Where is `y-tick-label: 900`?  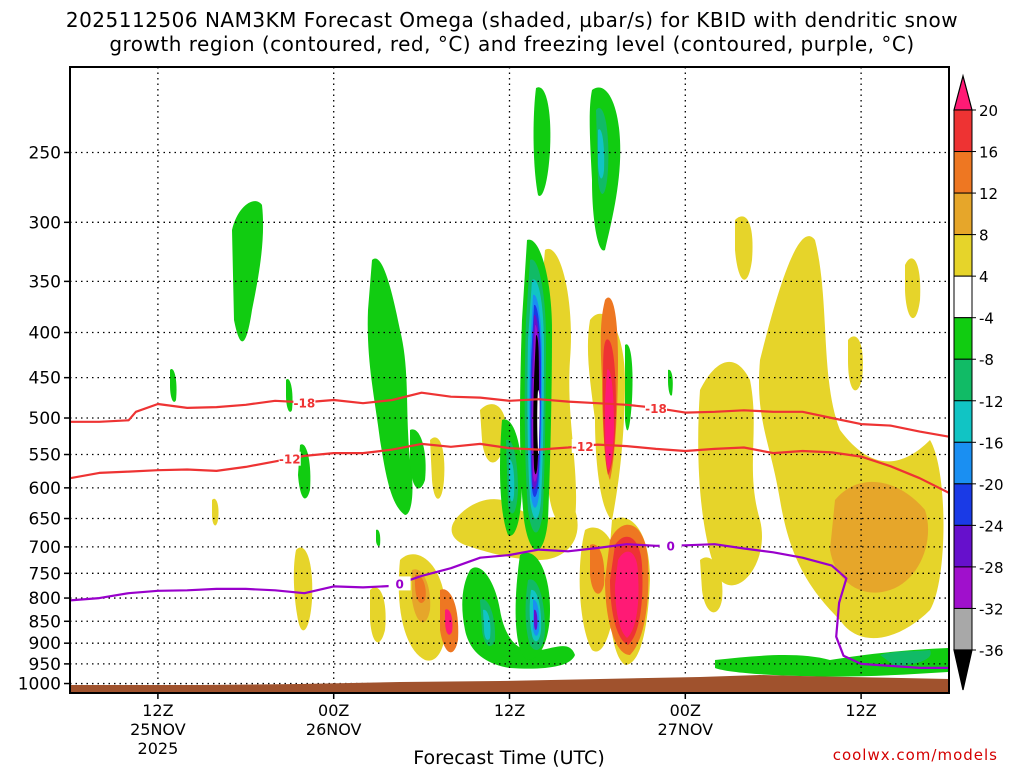
y-tick-label: 900 is located at coordinates (45, 644).